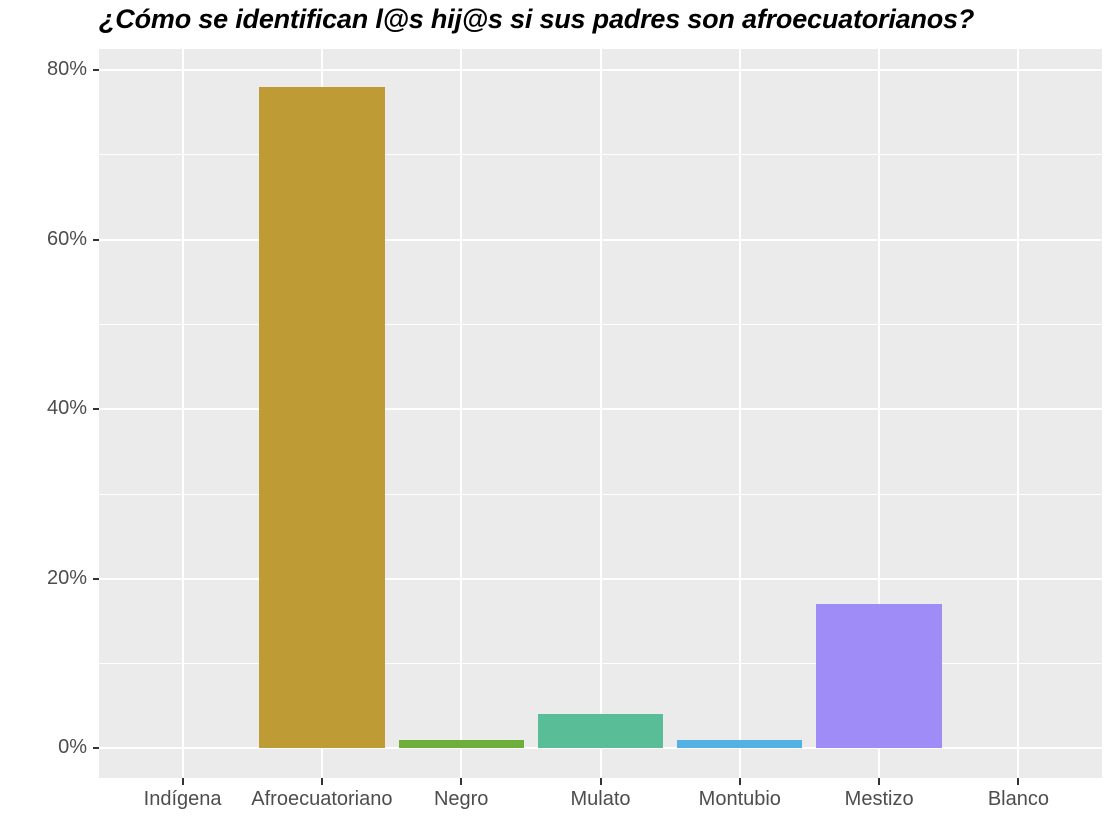 The width and height of the screenshot is (1112, 834). What do you see at coordinates (66, 408) in the screenshot?
I see `y-tick-label: 40%` at bounding box center [66, 408].